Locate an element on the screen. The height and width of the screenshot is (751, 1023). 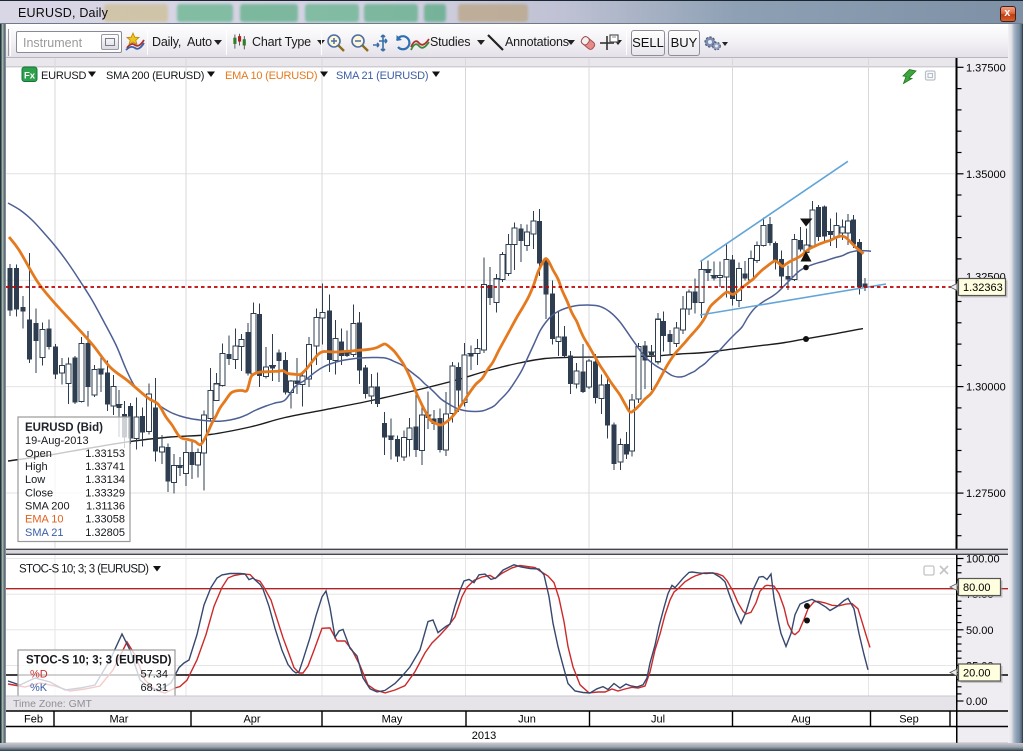
svg-text: Jul is located at coordinates (658, 720).